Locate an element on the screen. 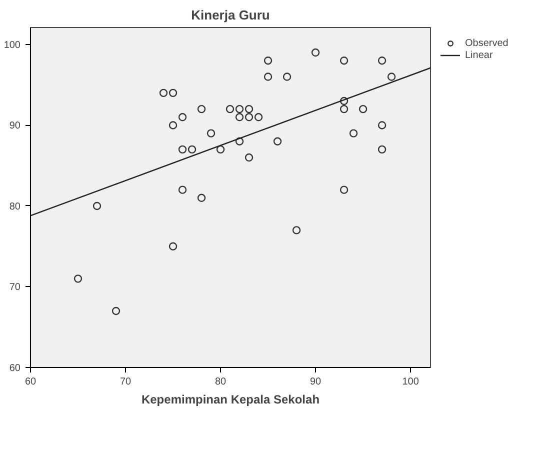 The height and width of the screenshot is (459, 550). x-tick-label: 70 is located at coordinates (126, 382).